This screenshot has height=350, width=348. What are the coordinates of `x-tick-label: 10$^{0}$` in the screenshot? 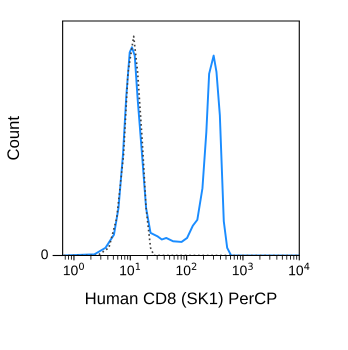 It's located at (74, 269).